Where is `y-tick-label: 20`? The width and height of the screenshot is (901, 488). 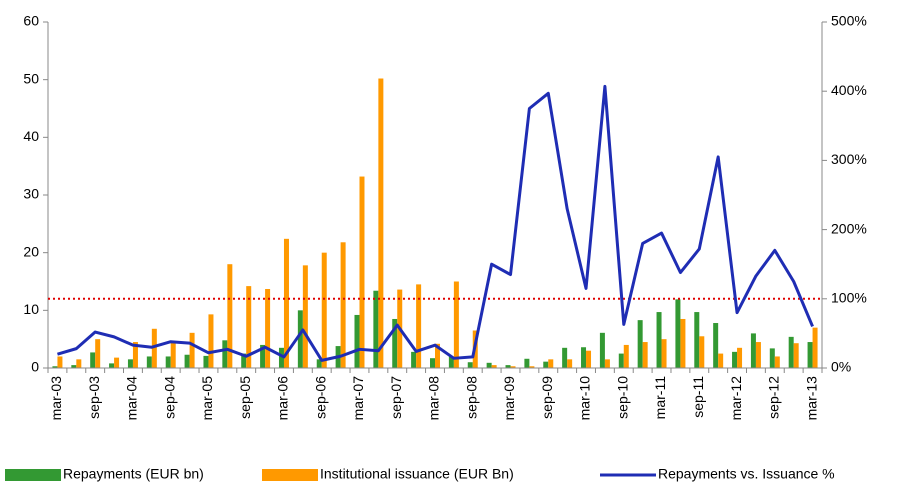
y-tick-label: 20 is located at coordinates (31, 251).